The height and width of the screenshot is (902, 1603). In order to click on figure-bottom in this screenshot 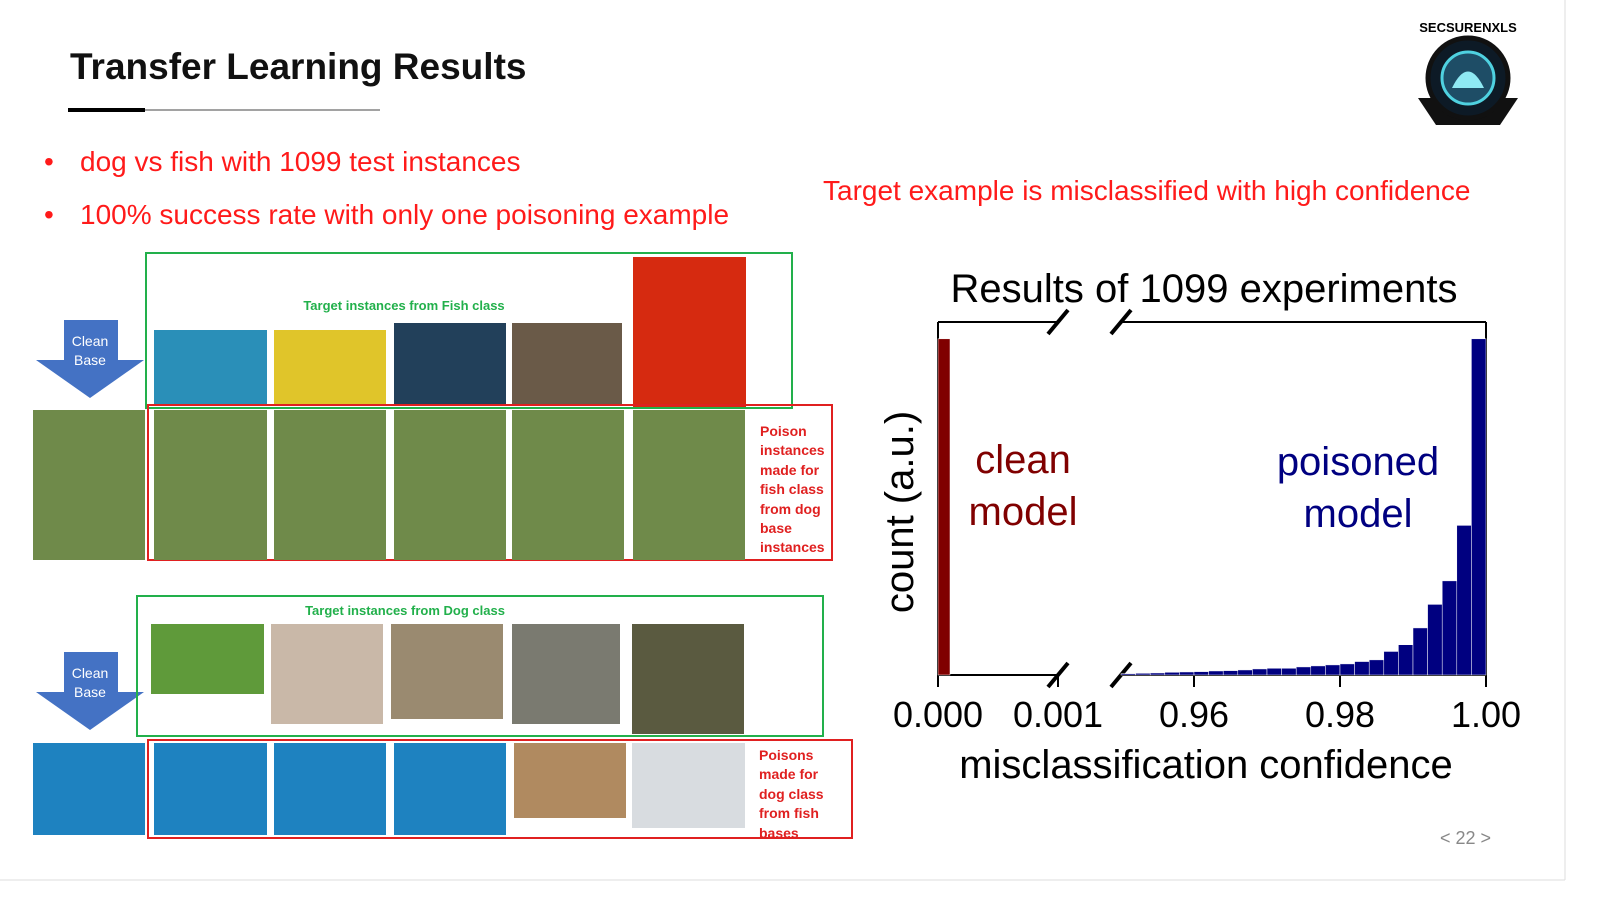, I will do `click(443, 717)`.